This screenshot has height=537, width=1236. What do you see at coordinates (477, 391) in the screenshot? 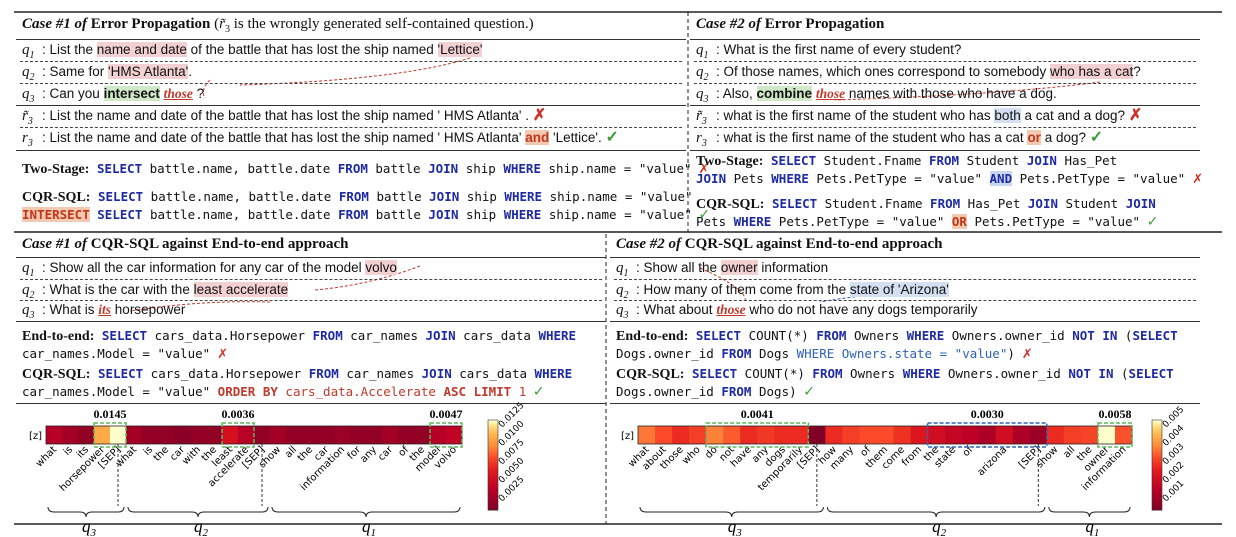
I see `sql-token: ASC LIMIT` at bounding box center [477, 391].